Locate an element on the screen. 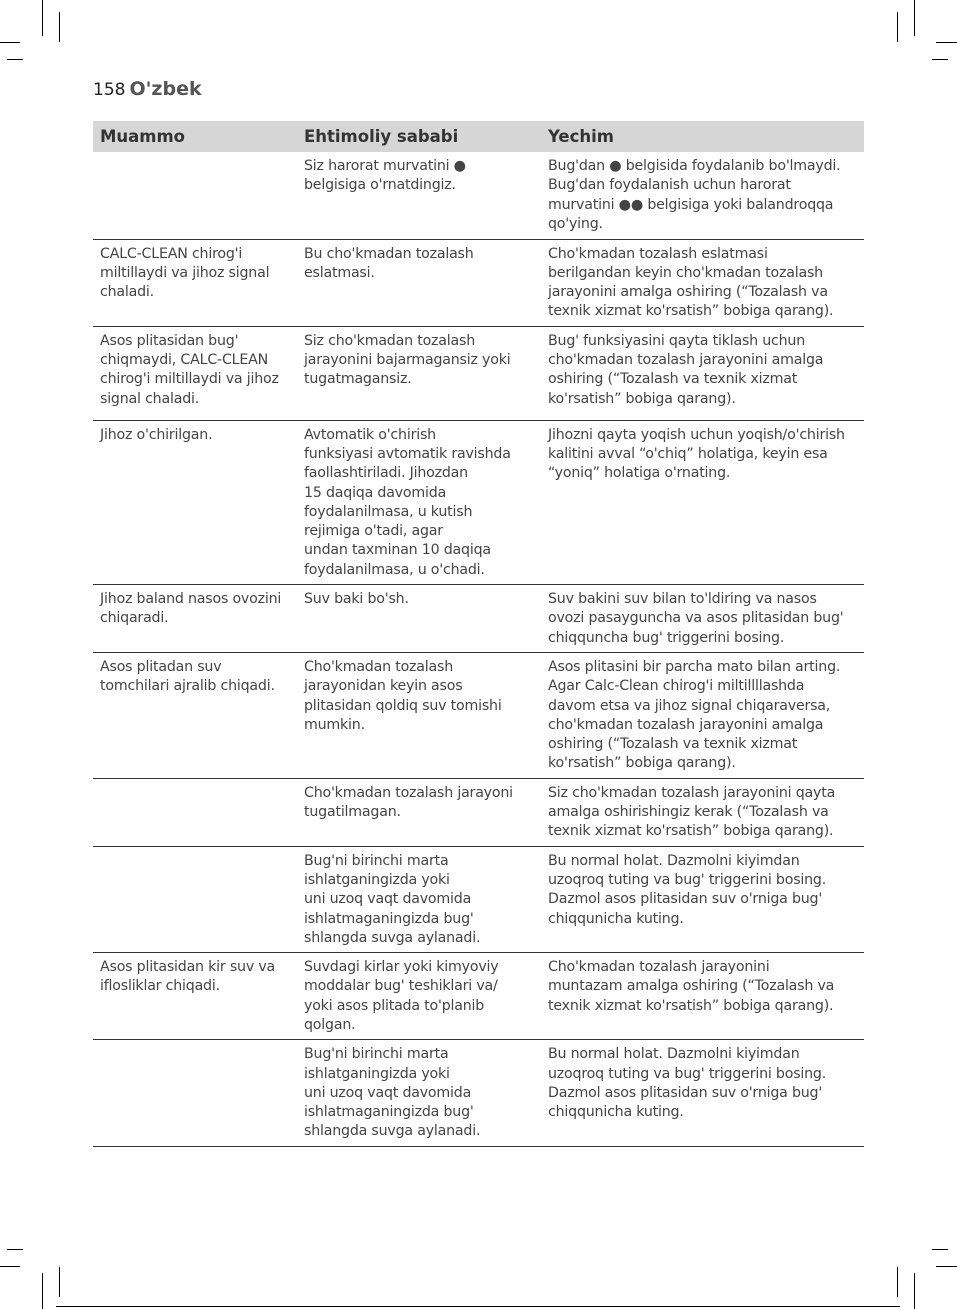 This screenshot has height=1309, width=957. header-problem: Muammo is located at coordinates (195, 136).